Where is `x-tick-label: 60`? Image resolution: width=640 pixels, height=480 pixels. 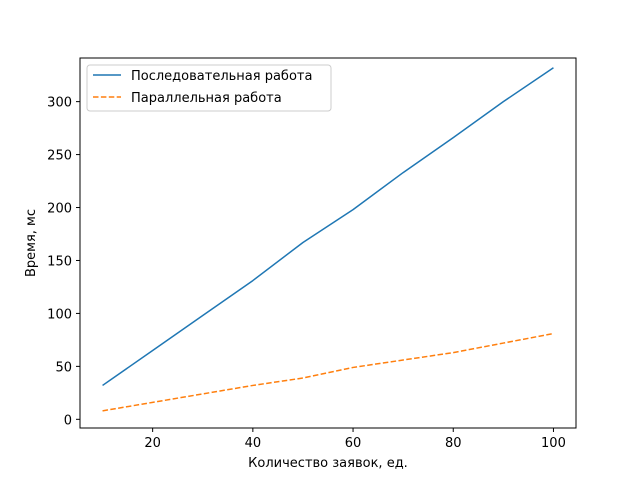
x-tick-label: 60 is located at coordinates (353, 443).